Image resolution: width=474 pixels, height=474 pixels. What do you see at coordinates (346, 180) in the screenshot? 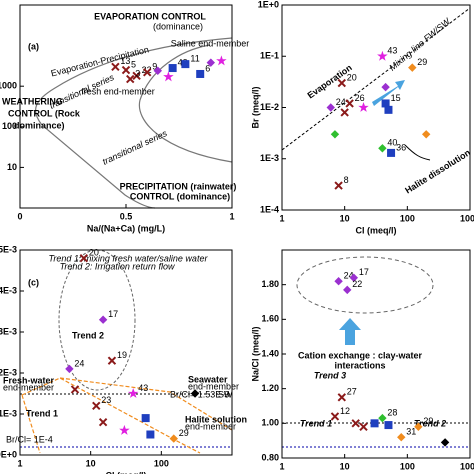
I see `point-label: 8` at bounding box center [346, 180].